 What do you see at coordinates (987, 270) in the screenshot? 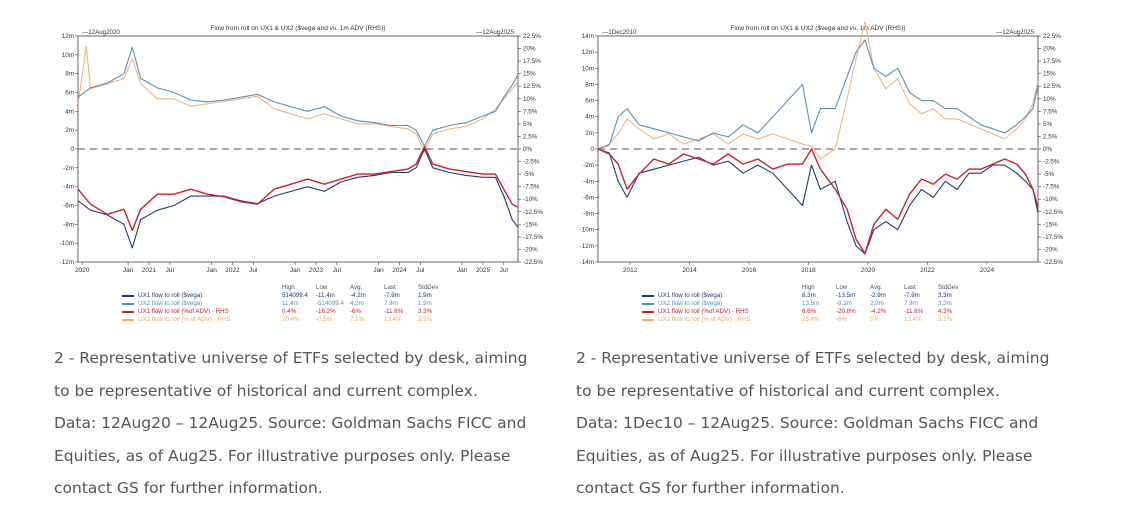
I see `x-tick-label: 2024` at bounding box center [987, 270].